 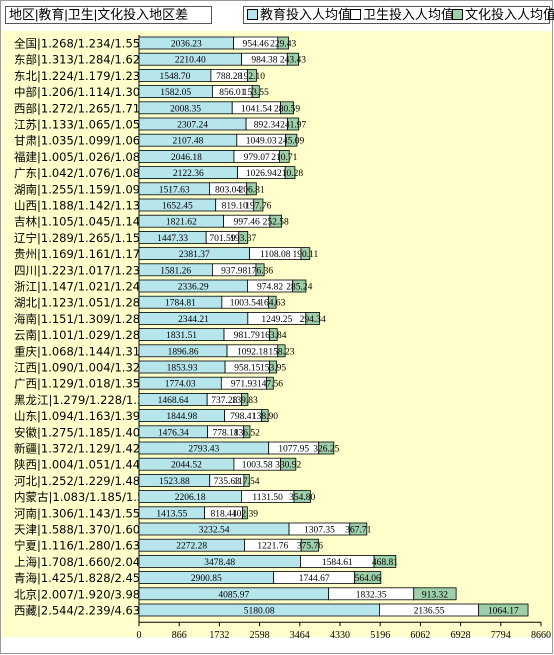 I want to click on data-label: 2210.40, so click(x=190, y=61).